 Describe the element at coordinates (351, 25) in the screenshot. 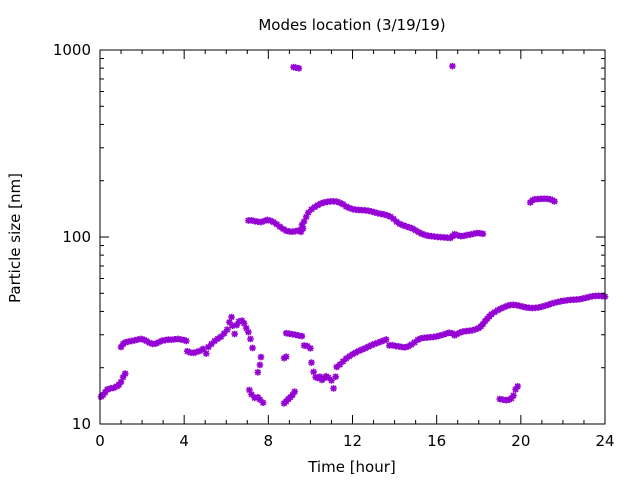

I see `chart-title: Modes location (3/19/19)` at that location.